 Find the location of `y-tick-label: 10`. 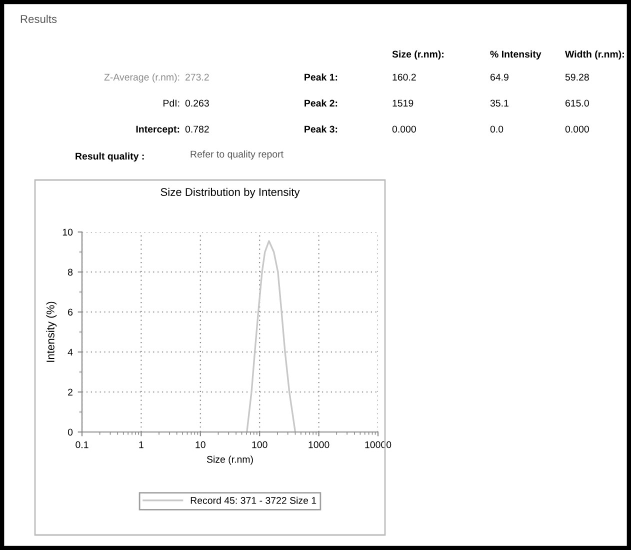

y-tick-label: 10 is located at coordinates (67, 232).